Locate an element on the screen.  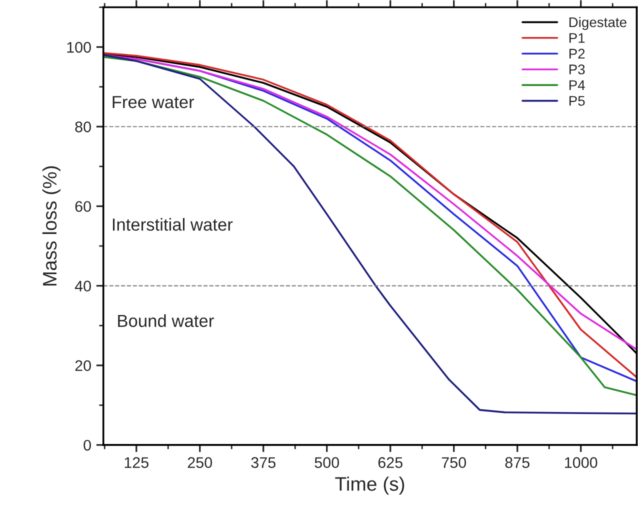
annotation: Free water is located at coordinates (153, 102).